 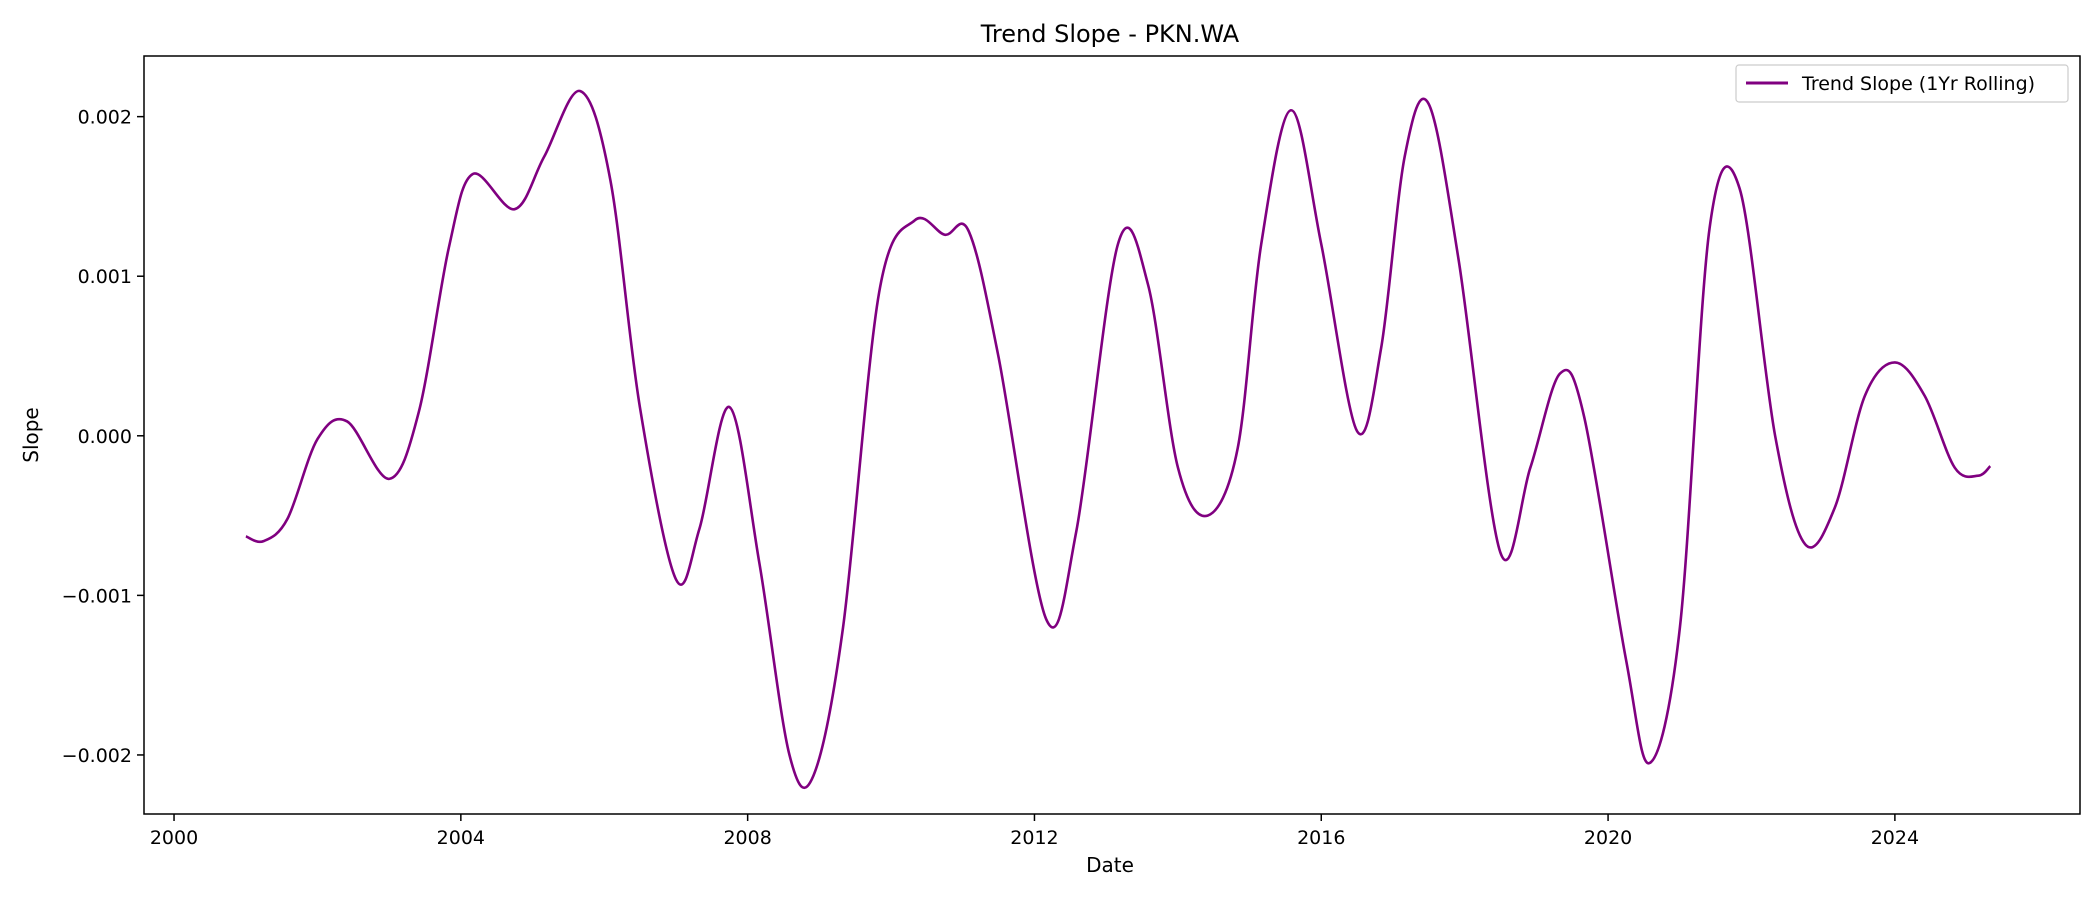 I want to click on y-tick-label: 0.000, so click(x=105, y=437).